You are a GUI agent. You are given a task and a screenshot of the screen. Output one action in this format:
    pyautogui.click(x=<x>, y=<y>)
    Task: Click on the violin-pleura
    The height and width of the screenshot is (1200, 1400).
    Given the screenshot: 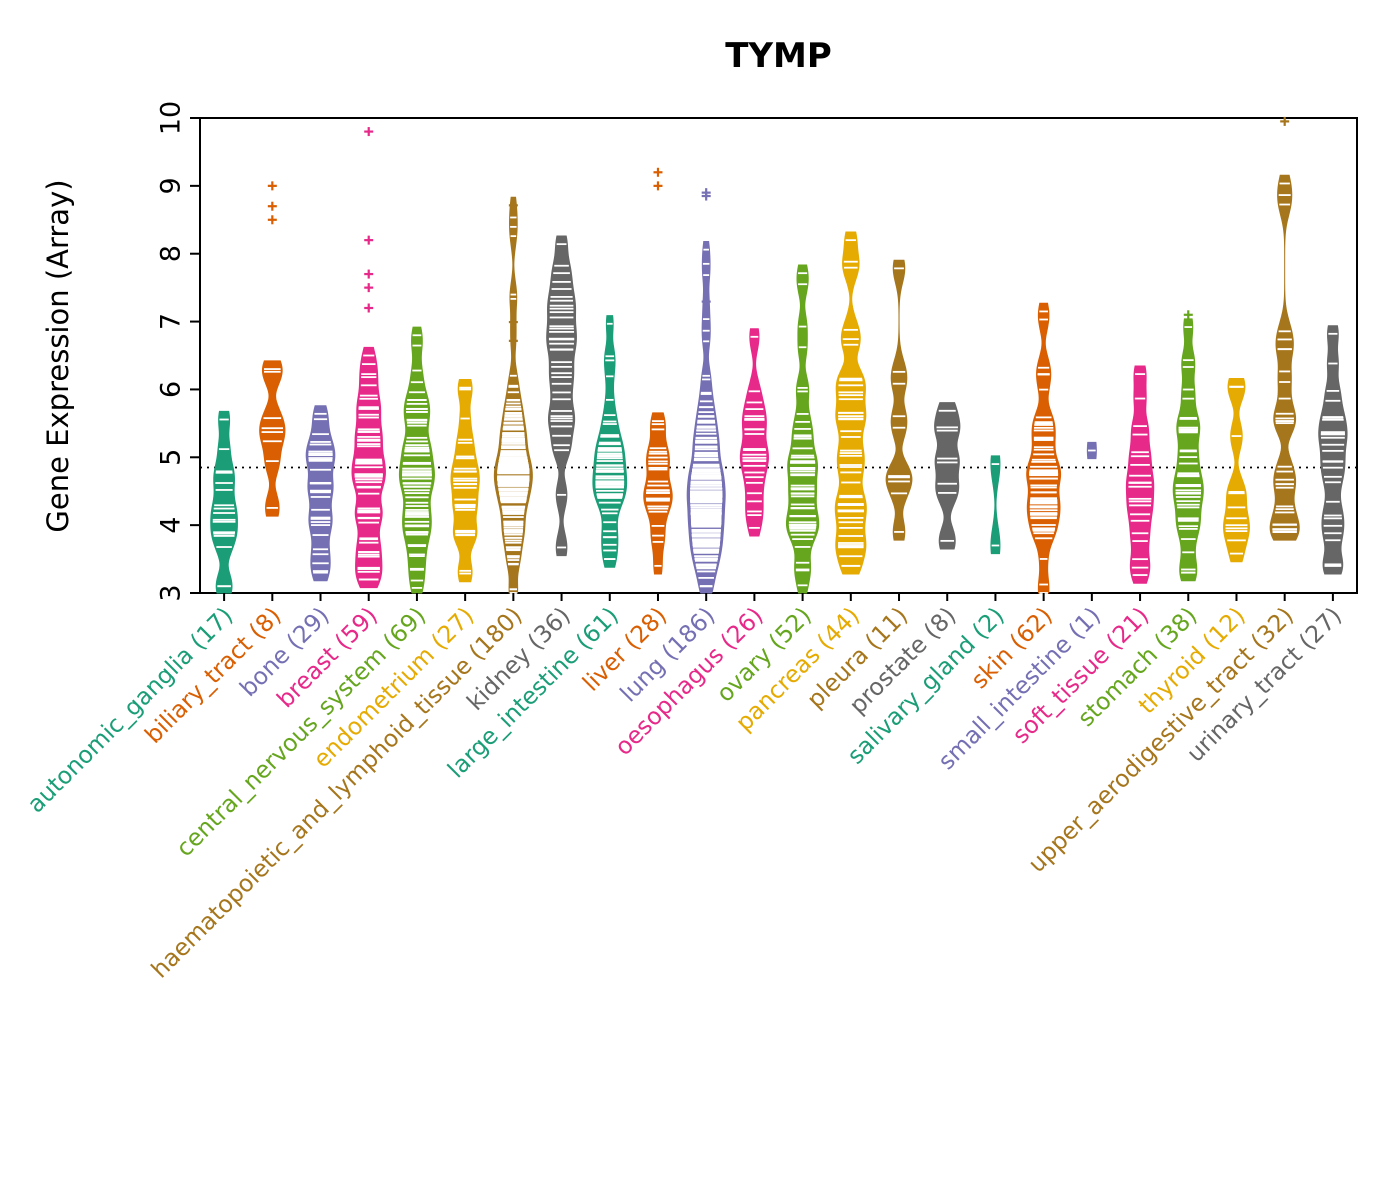 What is the action you would take?
    pyautogui.click(x=899, y=400)
    